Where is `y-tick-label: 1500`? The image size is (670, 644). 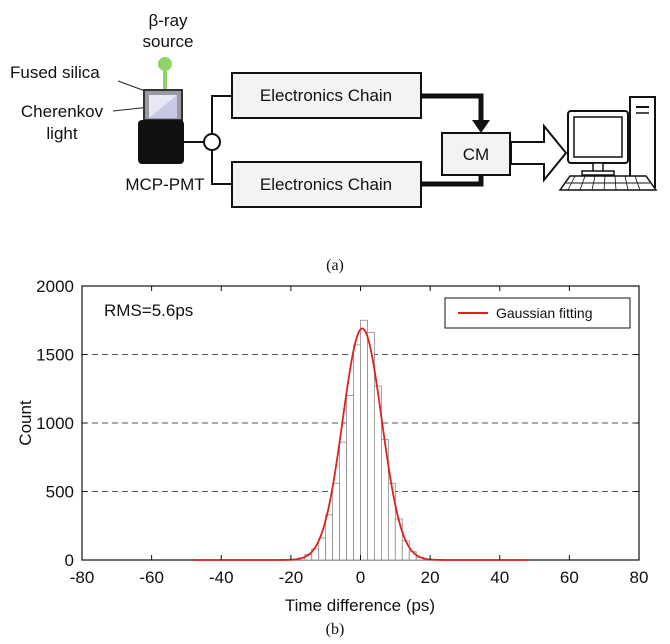
y-tick-label: 1500 is located at coordinates (55, 355).